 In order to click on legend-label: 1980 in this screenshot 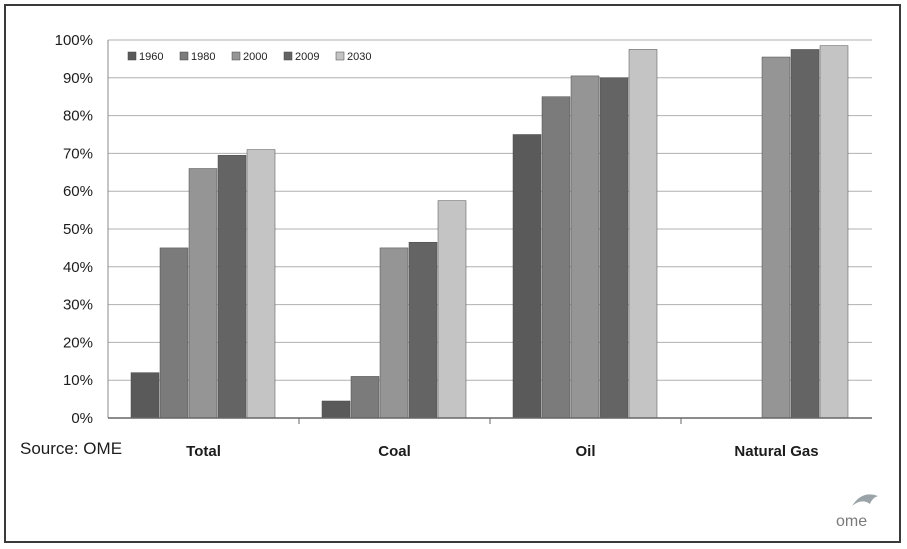, I will do `click(203, 57)`.